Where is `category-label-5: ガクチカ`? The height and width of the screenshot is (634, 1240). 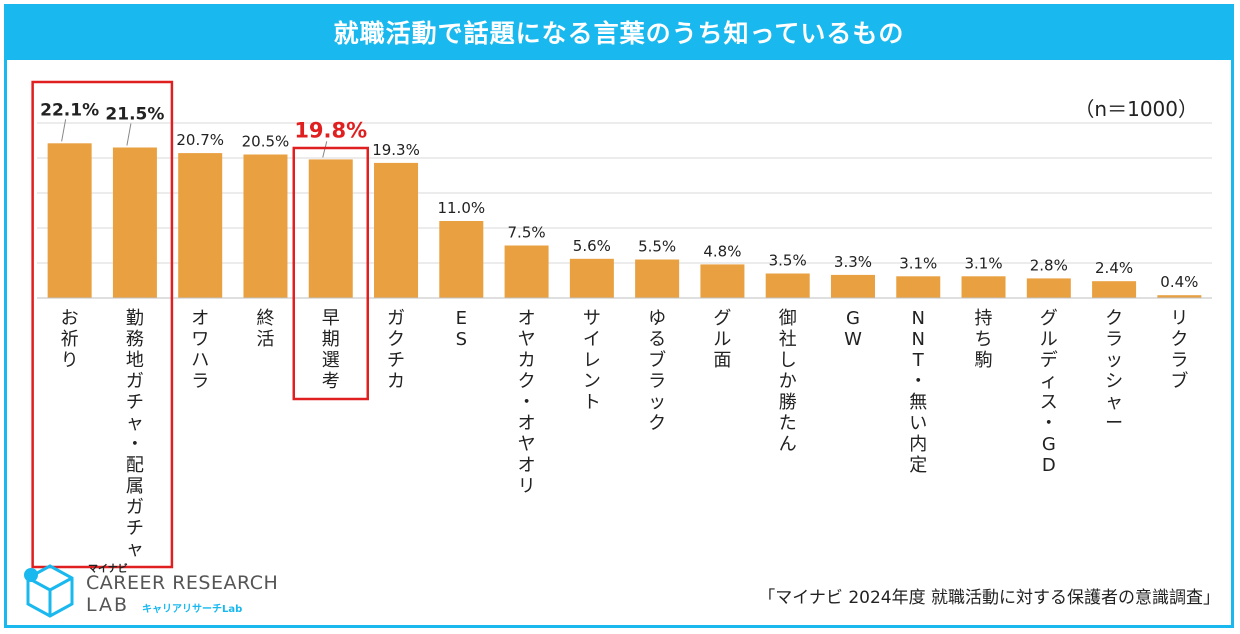
category-label-5: ガクチカ is located at coordinates (396, 350).